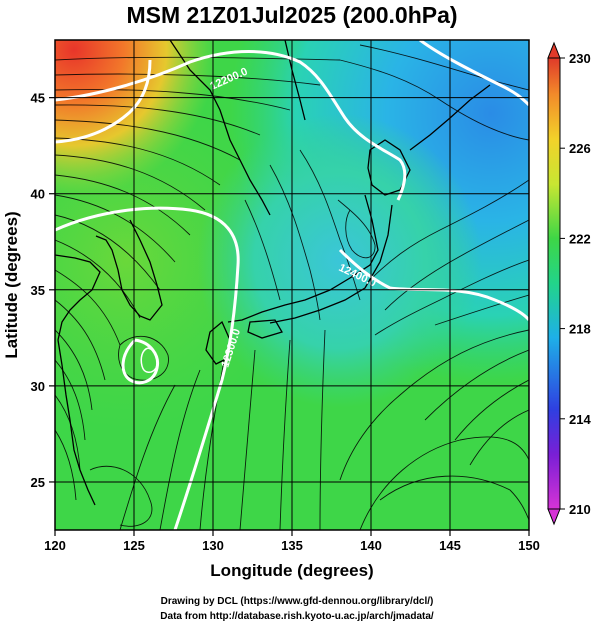  Describe the element at coordinates (580, 58) in the screenshot. I see `colorbar-tick-label: 230` at that location.